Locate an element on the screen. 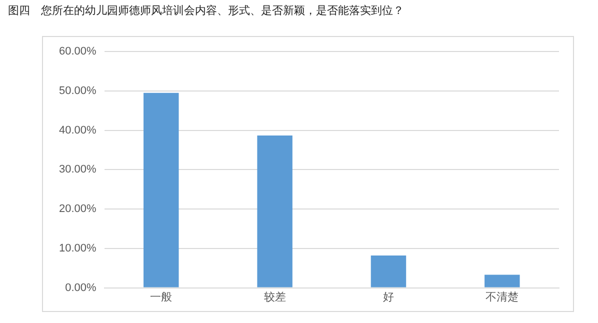 The image size is (598, 323). y-tick-label: 10.00% is located at coordinates (77, 248).